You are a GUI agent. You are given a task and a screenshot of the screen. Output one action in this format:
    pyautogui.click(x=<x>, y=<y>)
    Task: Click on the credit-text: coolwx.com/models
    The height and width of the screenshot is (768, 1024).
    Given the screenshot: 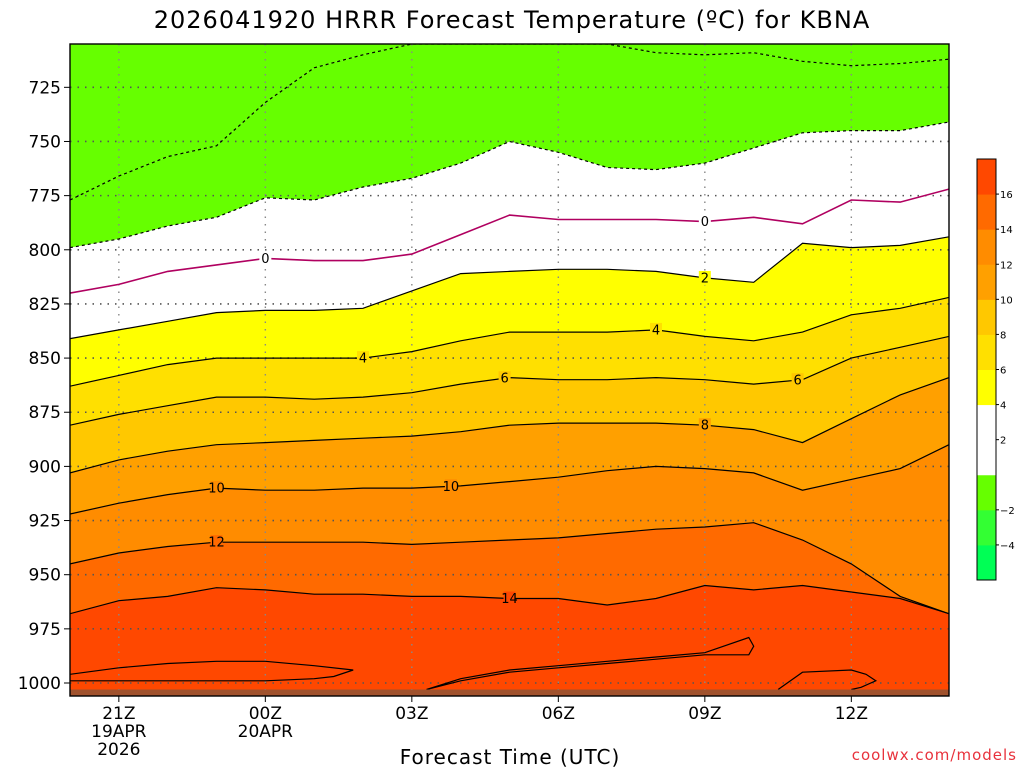 What is the action you would take?
    pyautogui.click(x=934, y=755)
    